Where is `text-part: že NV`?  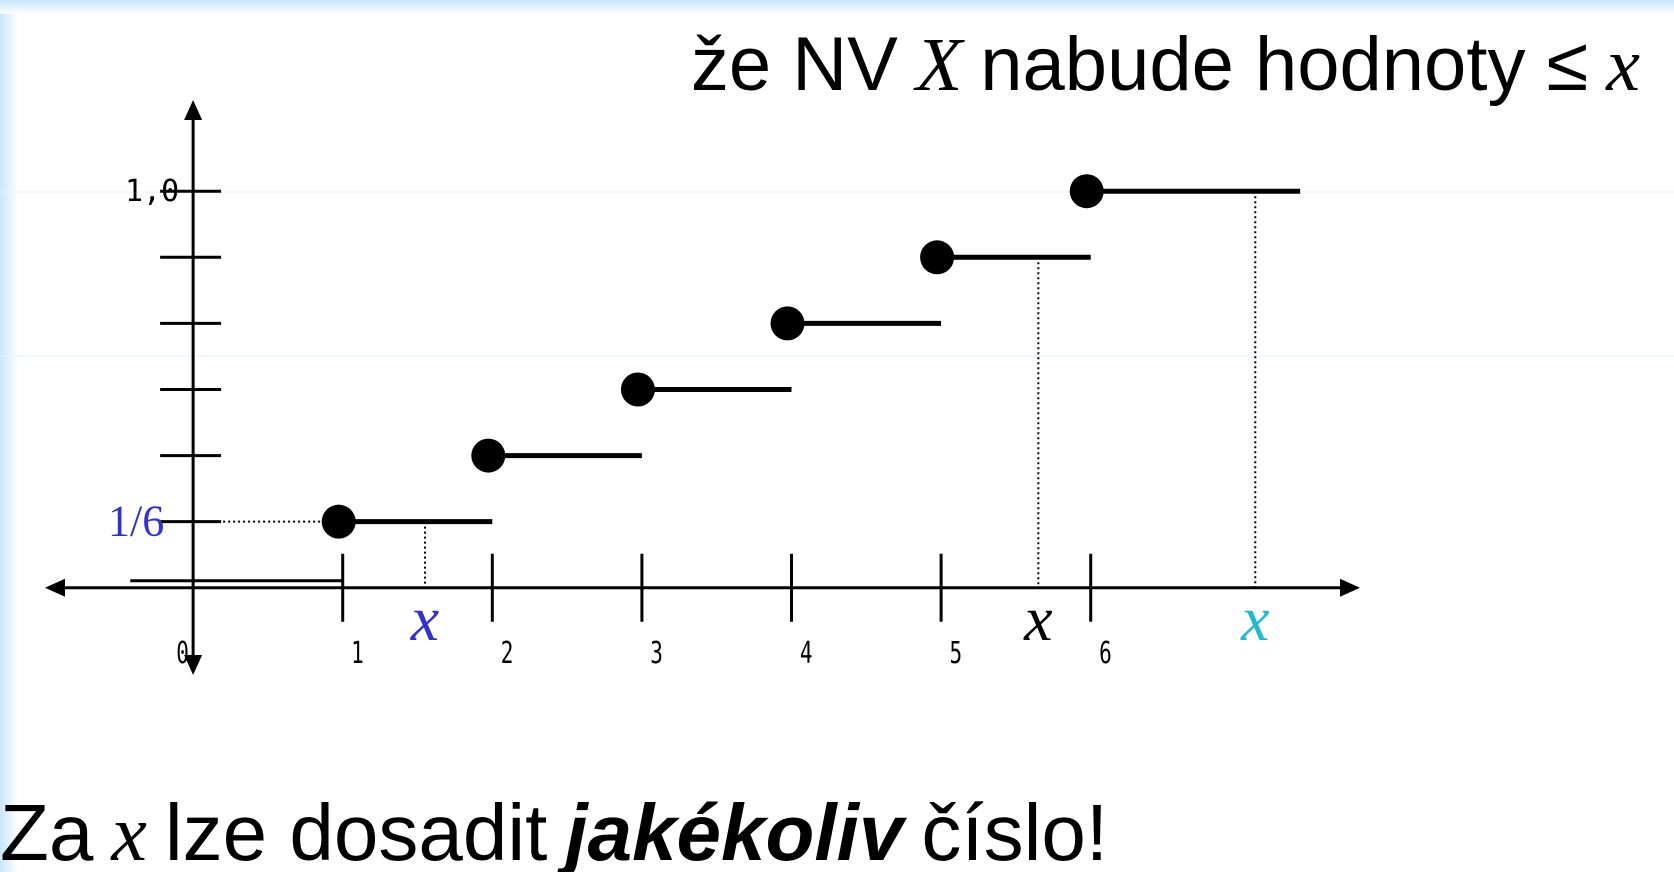 text-part: že NV is located at coordinates (794, 64).